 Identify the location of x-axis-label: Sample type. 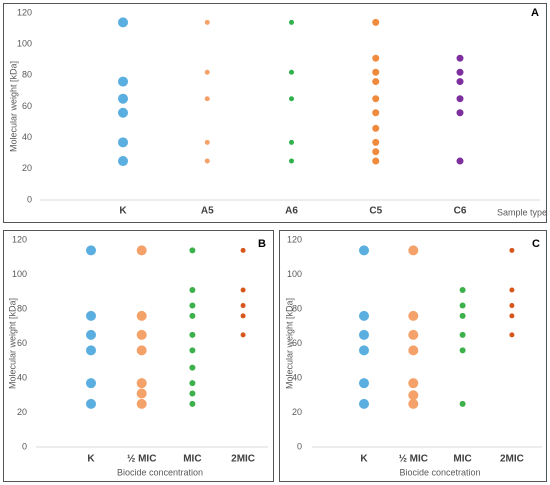
(522, 212).